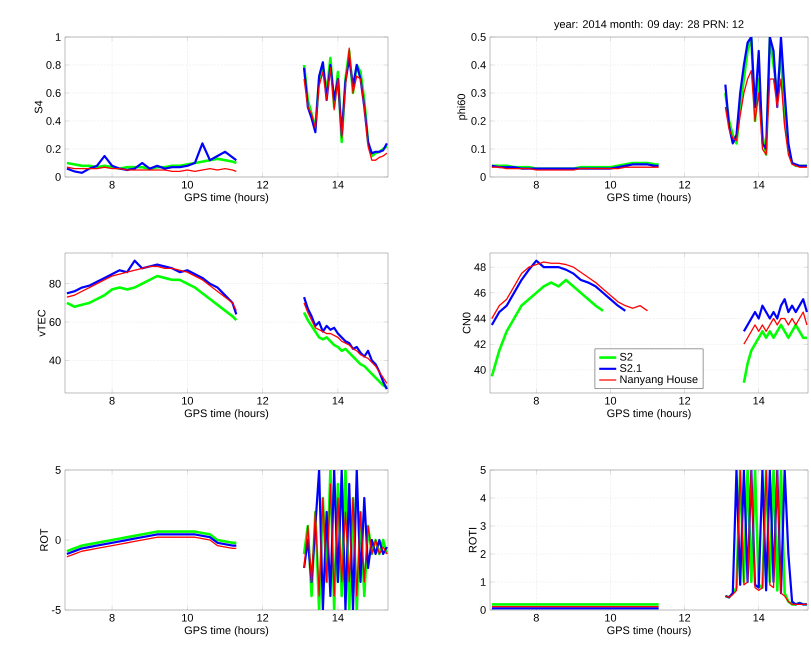 The height and width of the screenshot is (657, 811). I want to click on legend-label: S2.1, so click(631, 368).